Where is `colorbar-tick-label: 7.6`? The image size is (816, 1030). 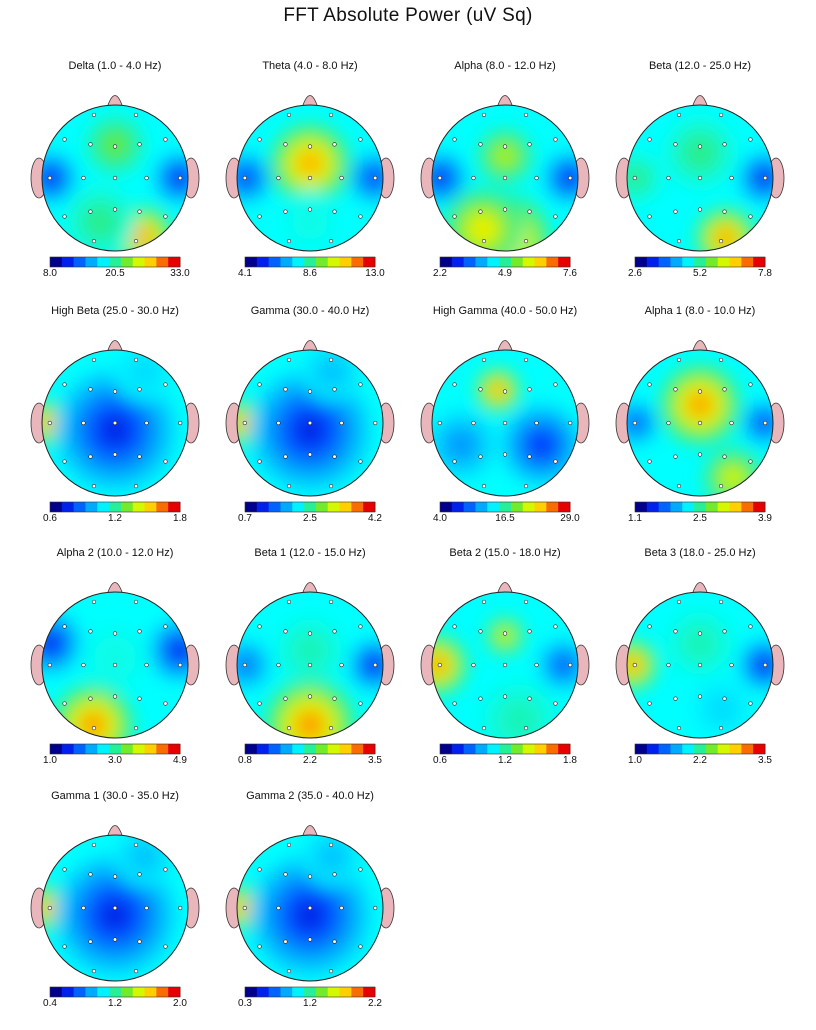
colorbar-tick-label: 7.6 is located at coordinates (570, 273).